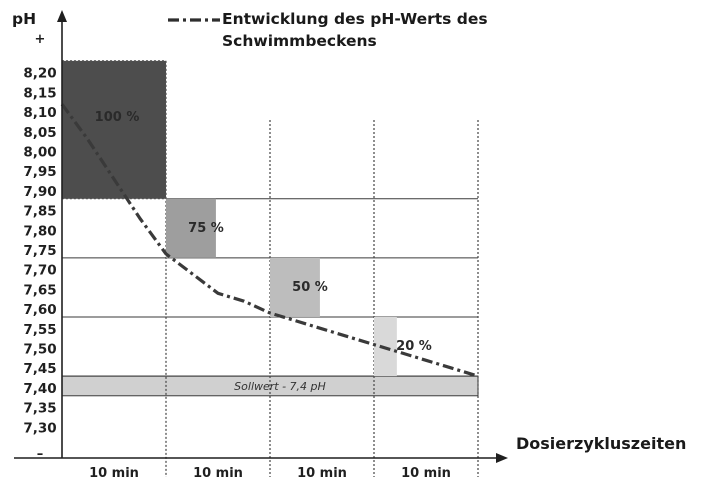  I want to click on y-axis-minus-sign: –, so click(40, 454).